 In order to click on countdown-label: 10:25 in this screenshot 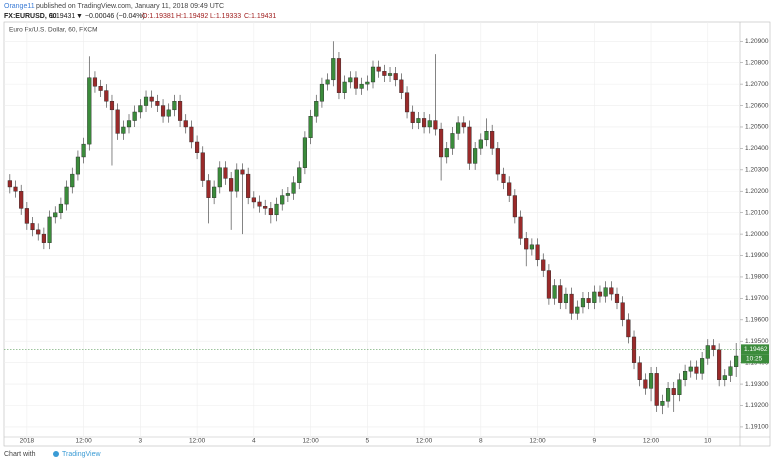, I will do `click(754, 359)`.